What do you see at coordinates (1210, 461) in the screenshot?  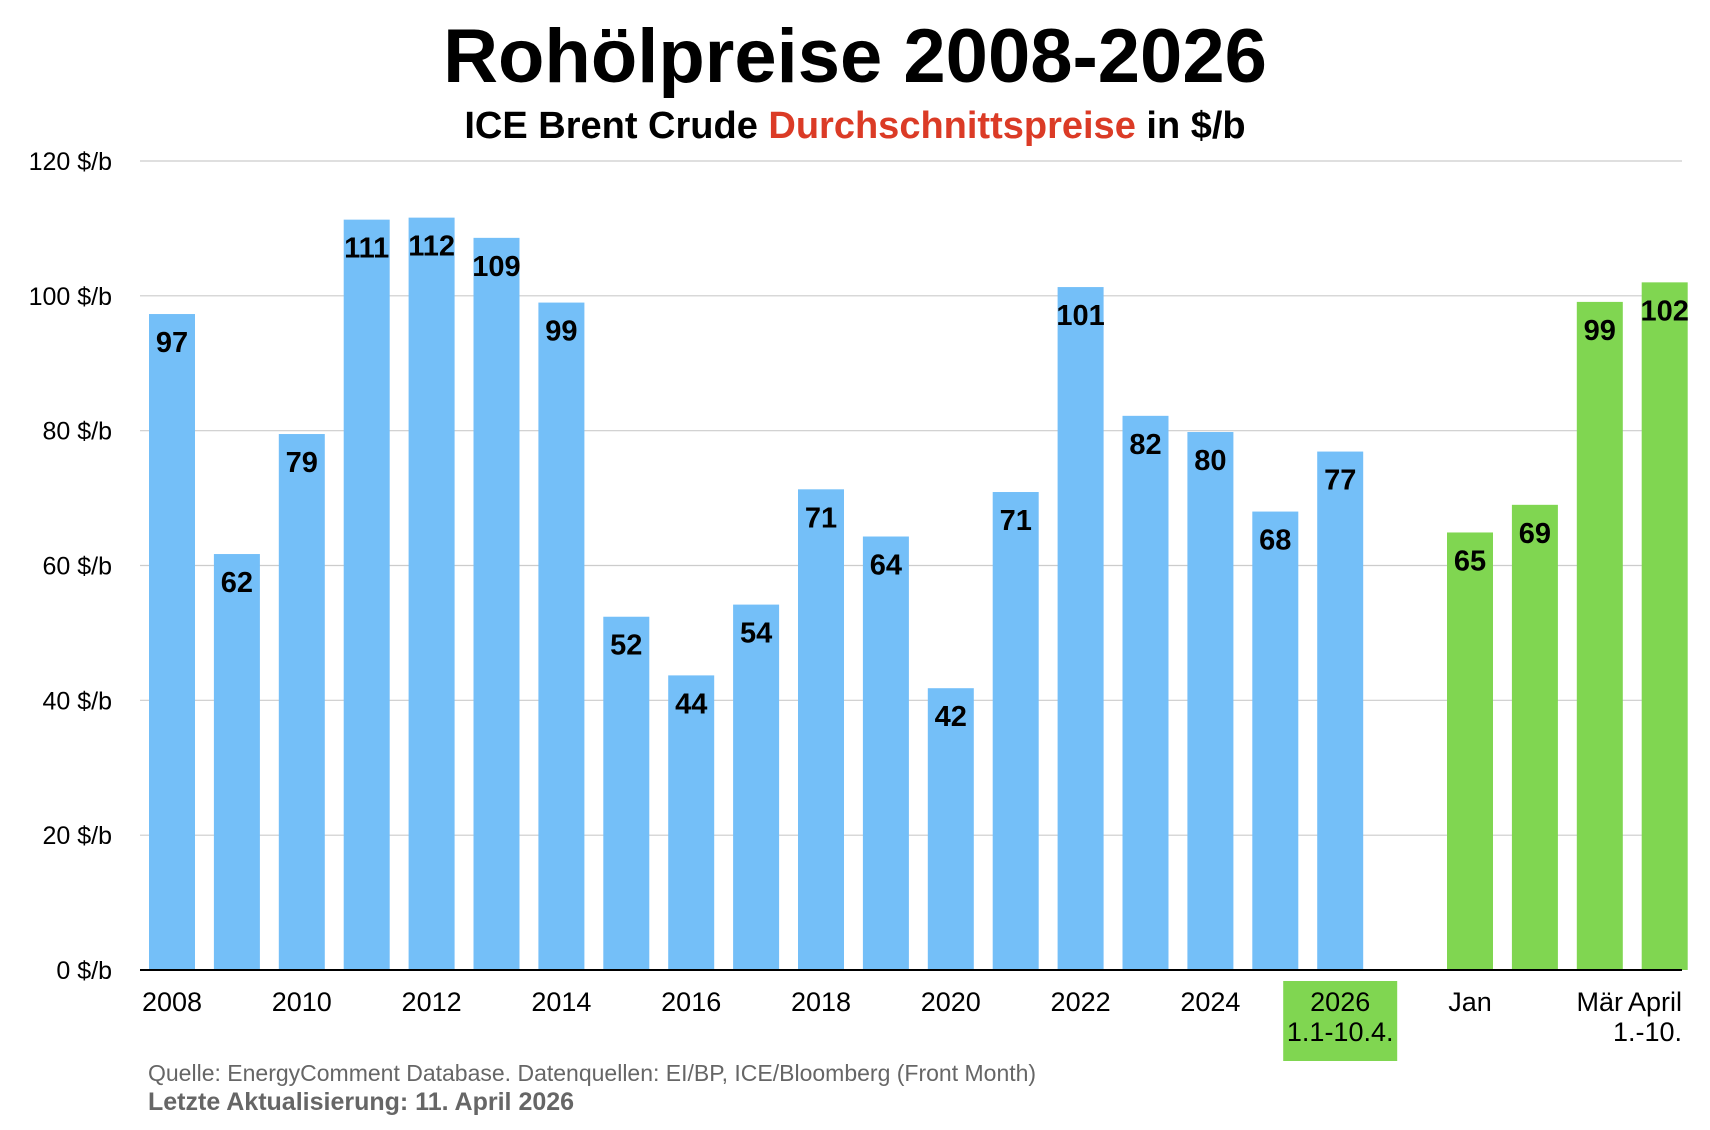 I see `value-label: 80` at bounding box center [1210, 461].